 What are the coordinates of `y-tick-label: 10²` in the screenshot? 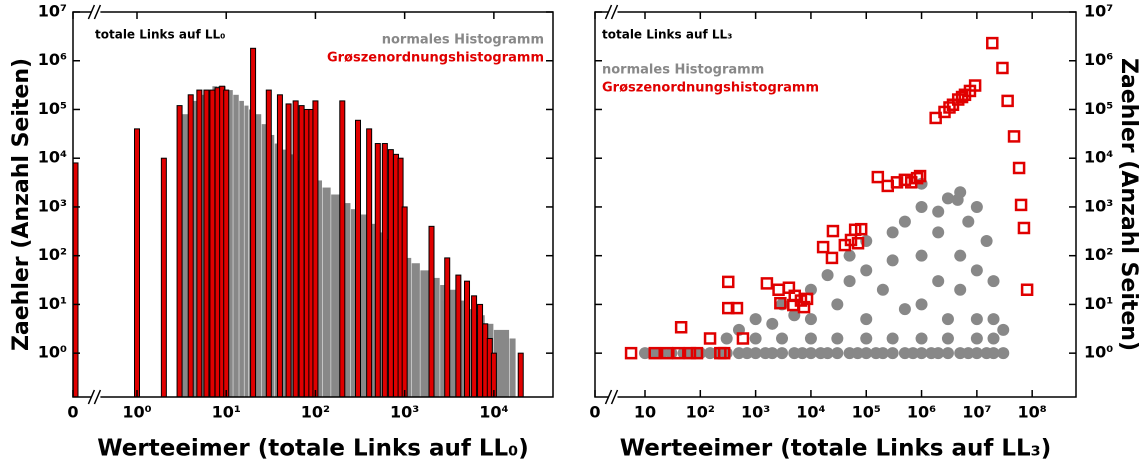 It's located at (1098, 254).